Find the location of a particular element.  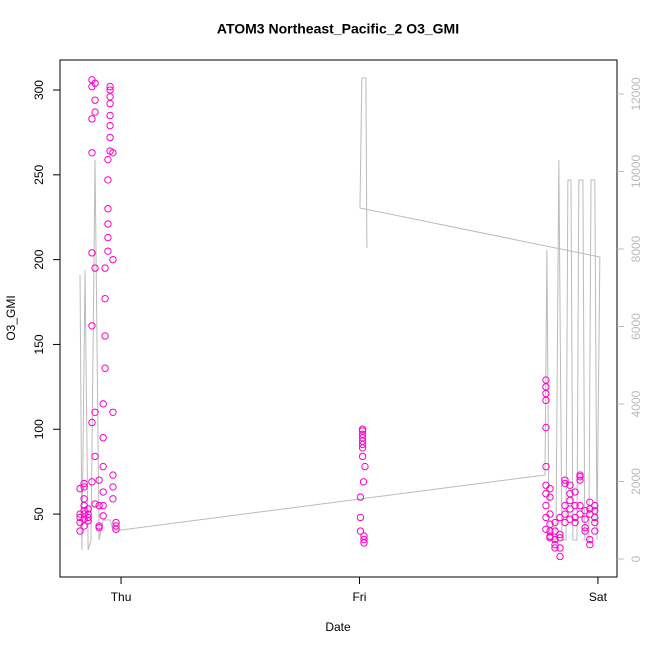

y-tick-label: 250 is located at coordinates (39, 175).